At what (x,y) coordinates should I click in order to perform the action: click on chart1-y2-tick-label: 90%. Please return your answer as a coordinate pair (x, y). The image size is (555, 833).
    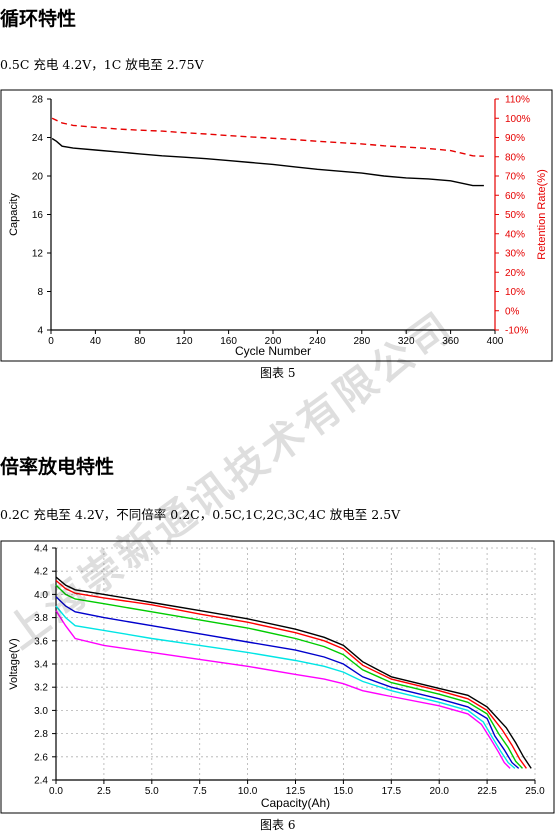
    Looking at the image, I should click on (515, 138).